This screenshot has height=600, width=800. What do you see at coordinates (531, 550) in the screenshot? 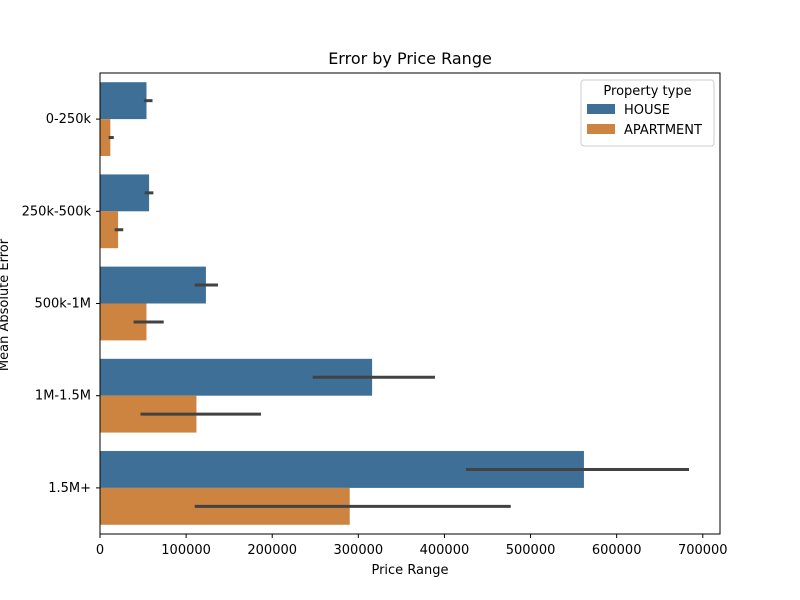
I see `x-tick-label-5: 500000` at bounding box center [531, 550].